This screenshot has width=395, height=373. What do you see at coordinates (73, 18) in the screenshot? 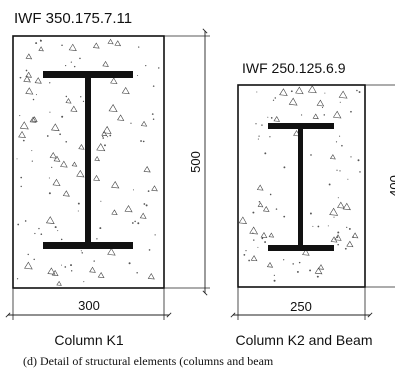
I see `k1-profile-label: IWF 350.175.7.11` at bounding box center [73, 18].